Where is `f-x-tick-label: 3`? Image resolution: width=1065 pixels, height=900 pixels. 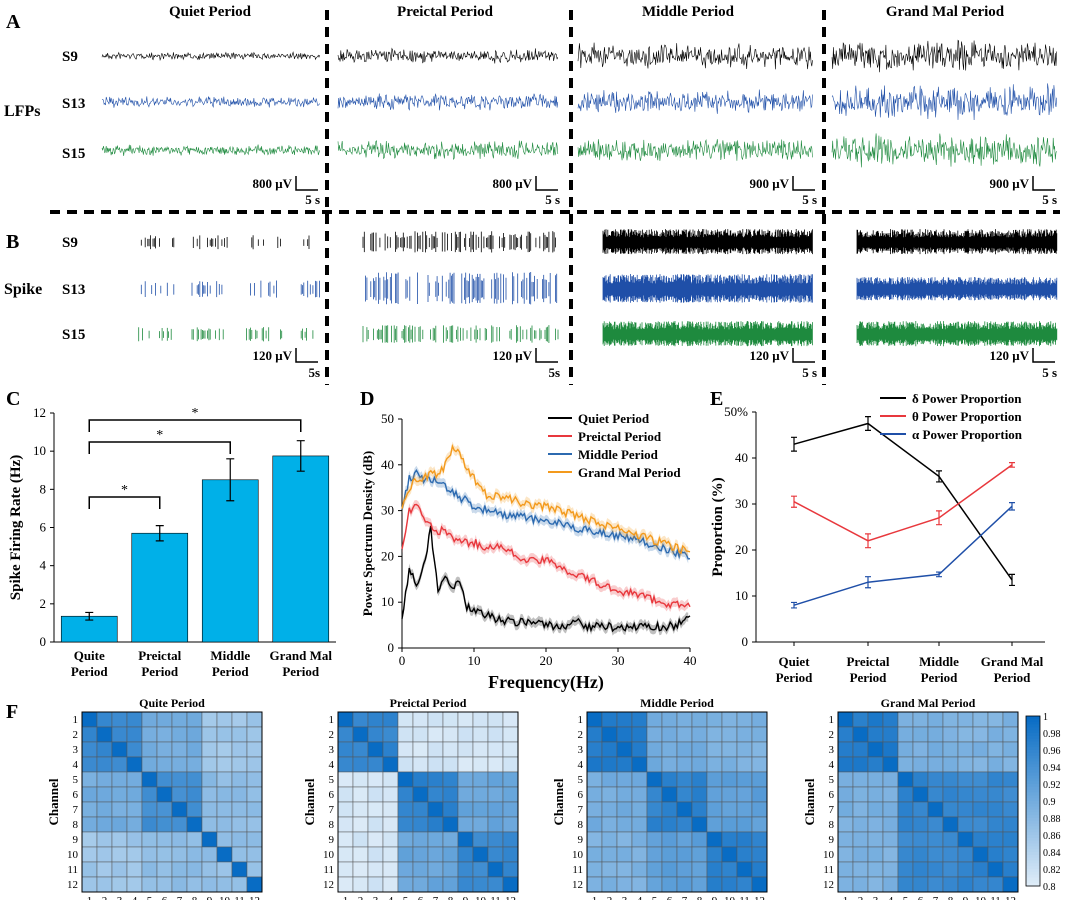
f-x-tick-label: 3 is located at coordinates (376, 897).